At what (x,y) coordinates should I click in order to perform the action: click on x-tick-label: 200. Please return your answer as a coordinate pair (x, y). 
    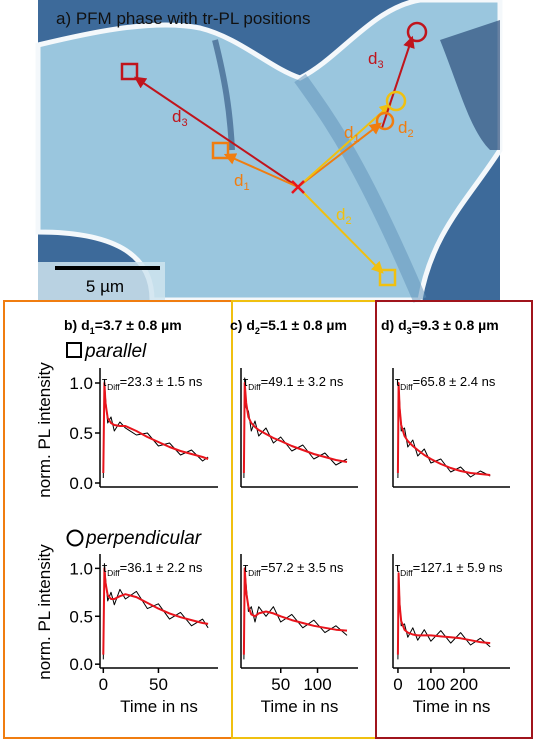
    Looking at the image, I should click on (464, 684).